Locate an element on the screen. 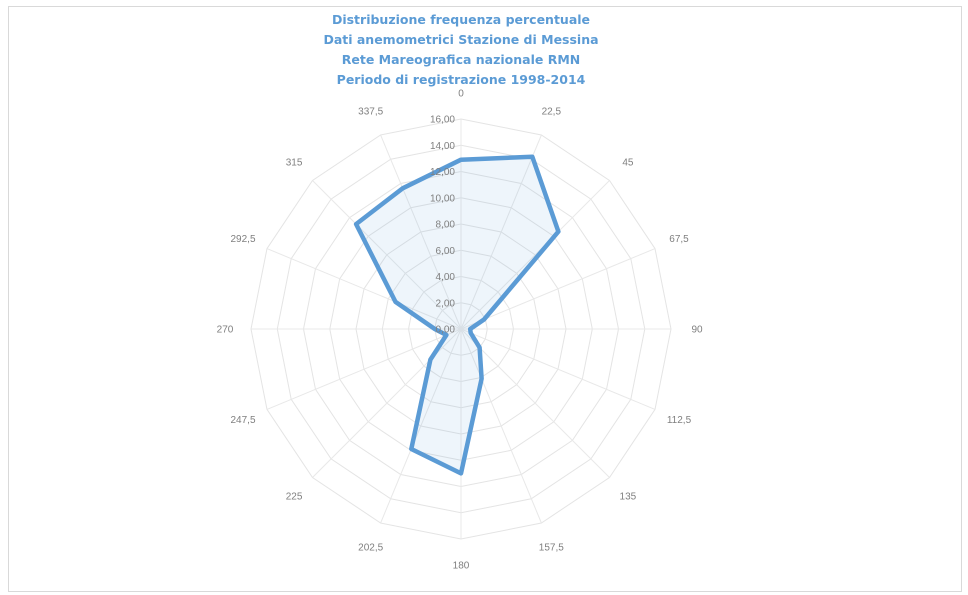 Image resolution: width=968 pixels, height=595 pixels. direction-label: 180 is located at coordinates (461, 566).